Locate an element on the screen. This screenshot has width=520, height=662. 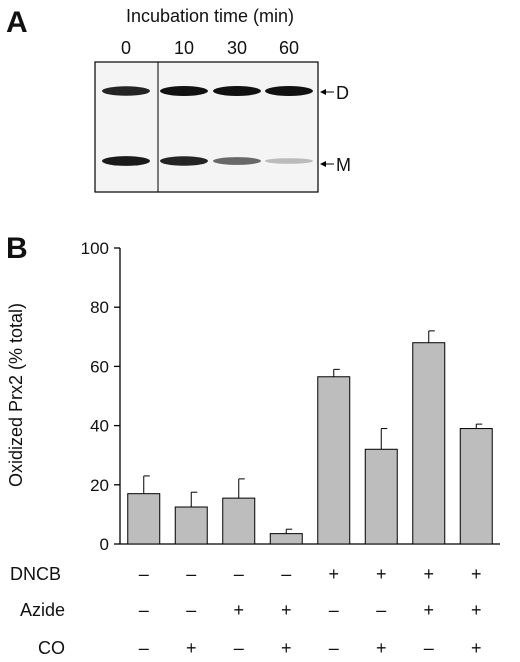
y-tick-label: 60 is located at coordinates (99, 366).